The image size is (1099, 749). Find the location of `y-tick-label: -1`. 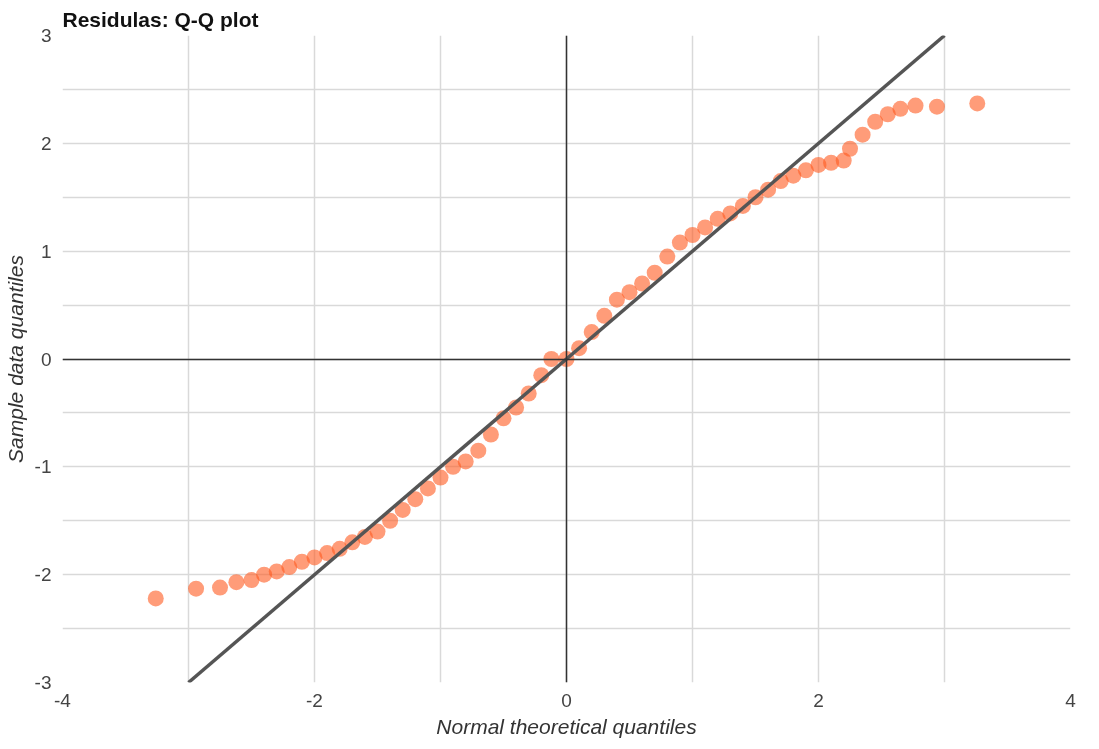

y-tick-label: -1 is located at coordinates (43, 467).